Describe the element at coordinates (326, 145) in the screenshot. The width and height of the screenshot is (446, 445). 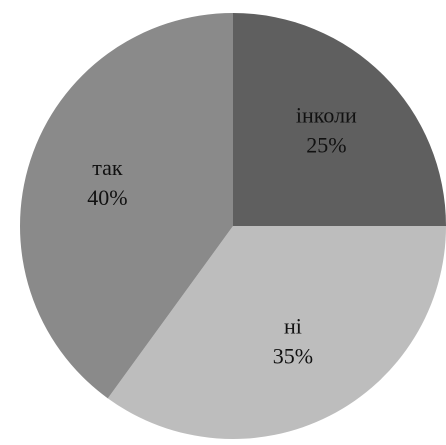
I see `pie-slice-value-label-0: 25%` at that location.